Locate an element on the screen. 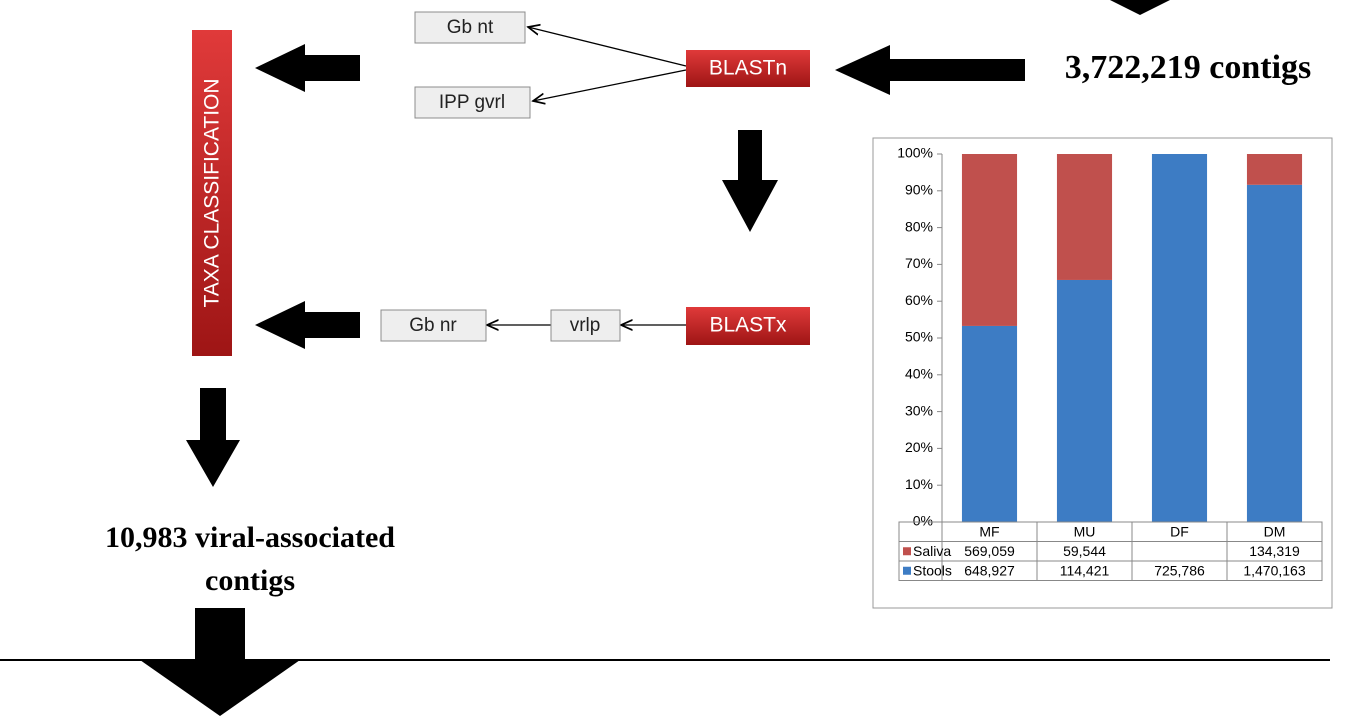 The image size is (1346, 716). taxa-label: TAXA CLASSIFICATION is located at coordinates (212, 192).